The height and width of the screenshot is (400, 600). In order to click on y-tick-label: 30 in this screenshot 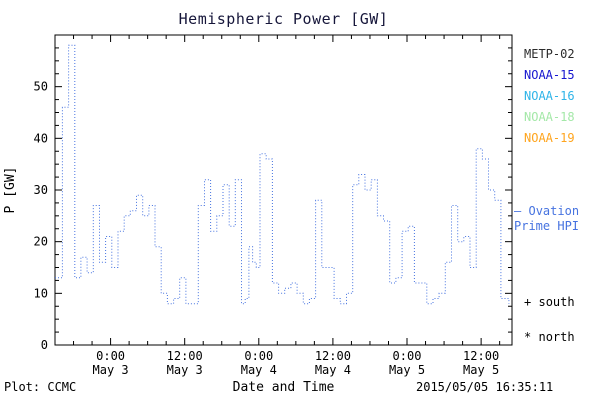, I will do `click(41, 190)`.